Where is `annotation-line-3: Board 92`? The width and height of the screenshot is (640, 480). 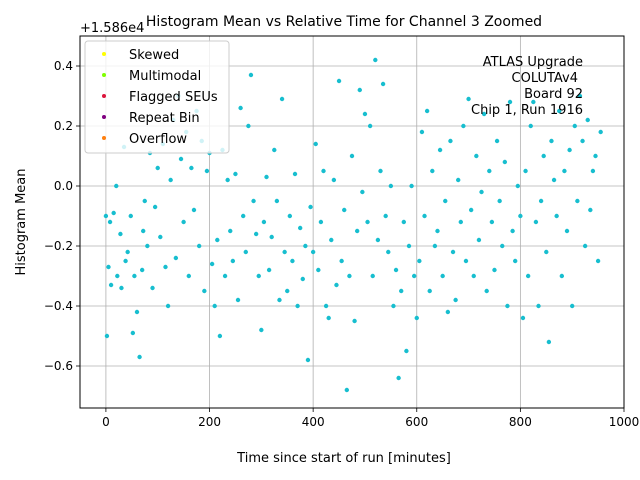 annotation-line-3: Board 92 is located at coordinates (553, 94).